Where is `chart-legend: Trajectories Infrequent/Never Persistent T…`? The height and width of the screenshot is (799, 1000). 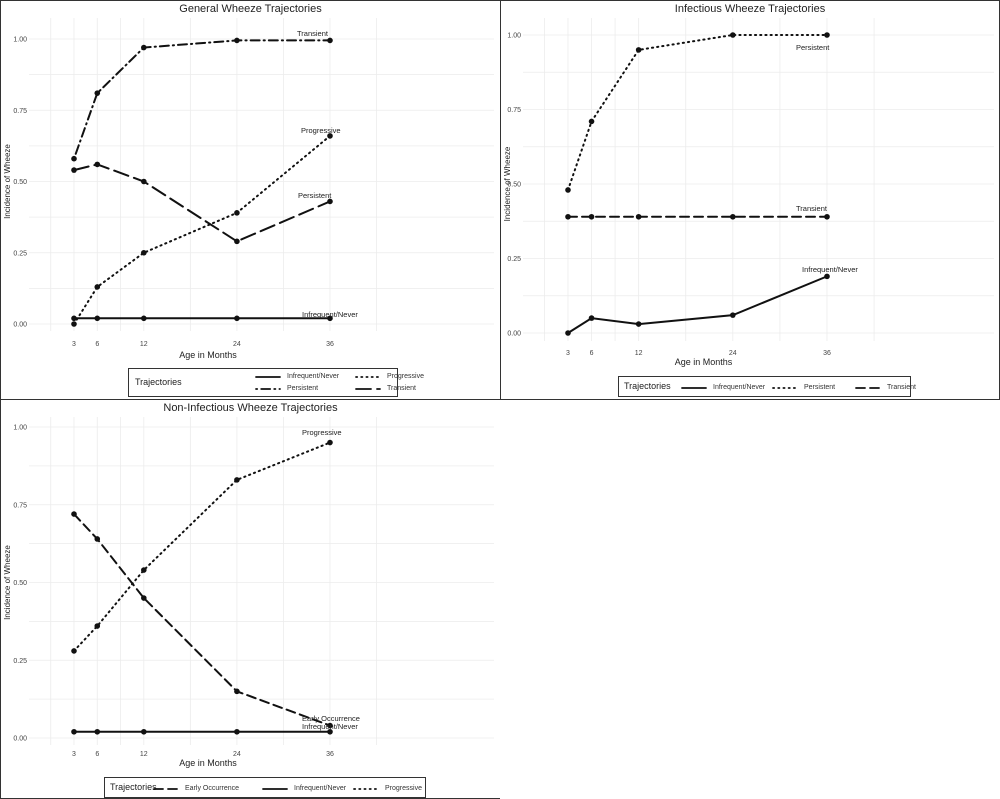 chart-legend: Trajectories Infrequent/Never Persistent T… is located at coordinates (767, 386).